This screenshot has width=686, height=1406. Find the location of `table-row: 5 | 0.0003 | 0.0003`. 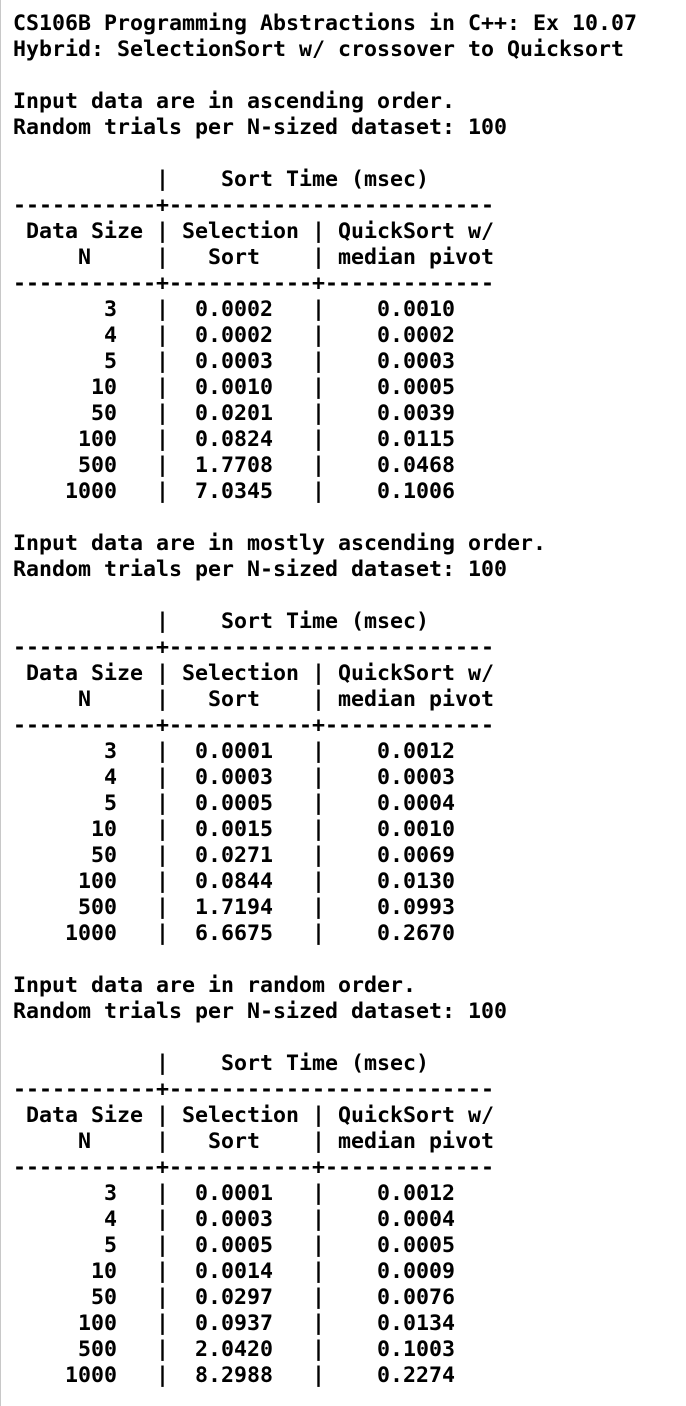

table-row: 5 | 0.0003 | 0.0003 is located at coordinates (234, 361).